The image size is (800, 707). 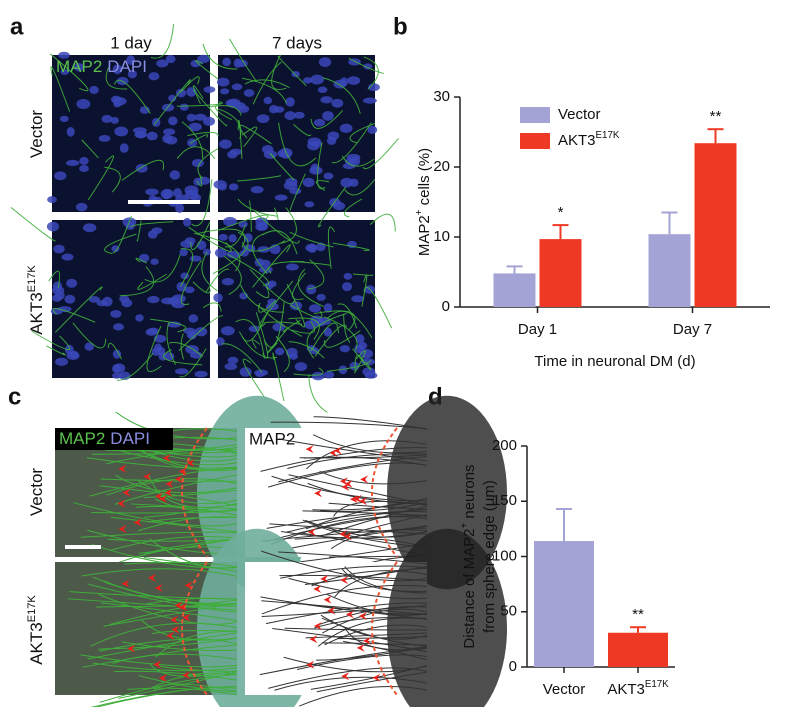 I want to click on column-label: 1 day, so click(x=131, y=42).